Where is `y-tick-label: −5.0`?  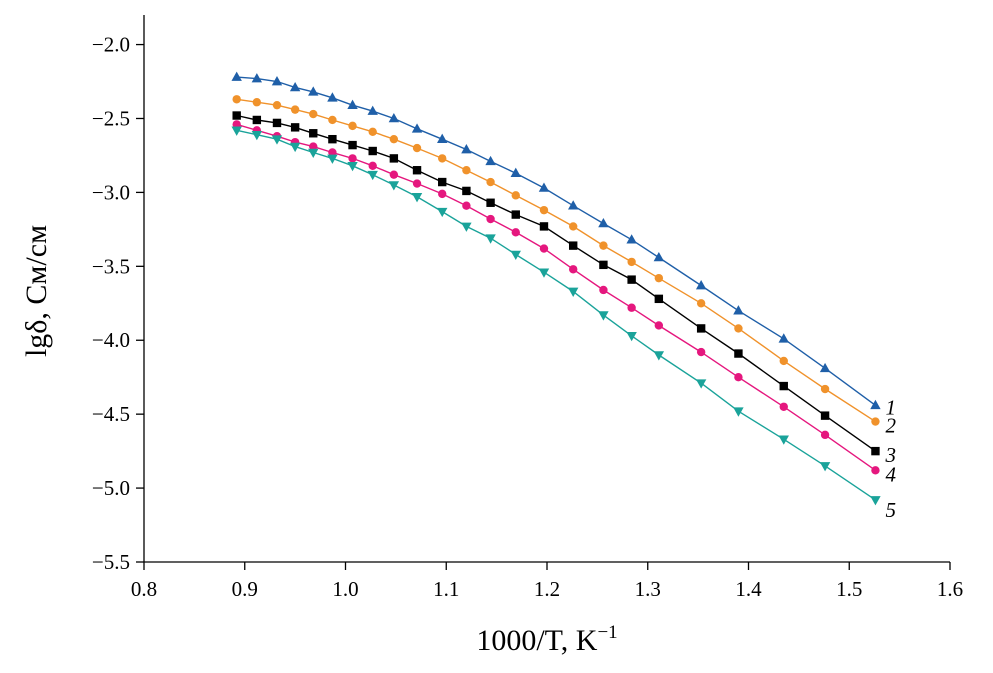
y-tick-label: −5.0 is located at coordinates (111, 488).